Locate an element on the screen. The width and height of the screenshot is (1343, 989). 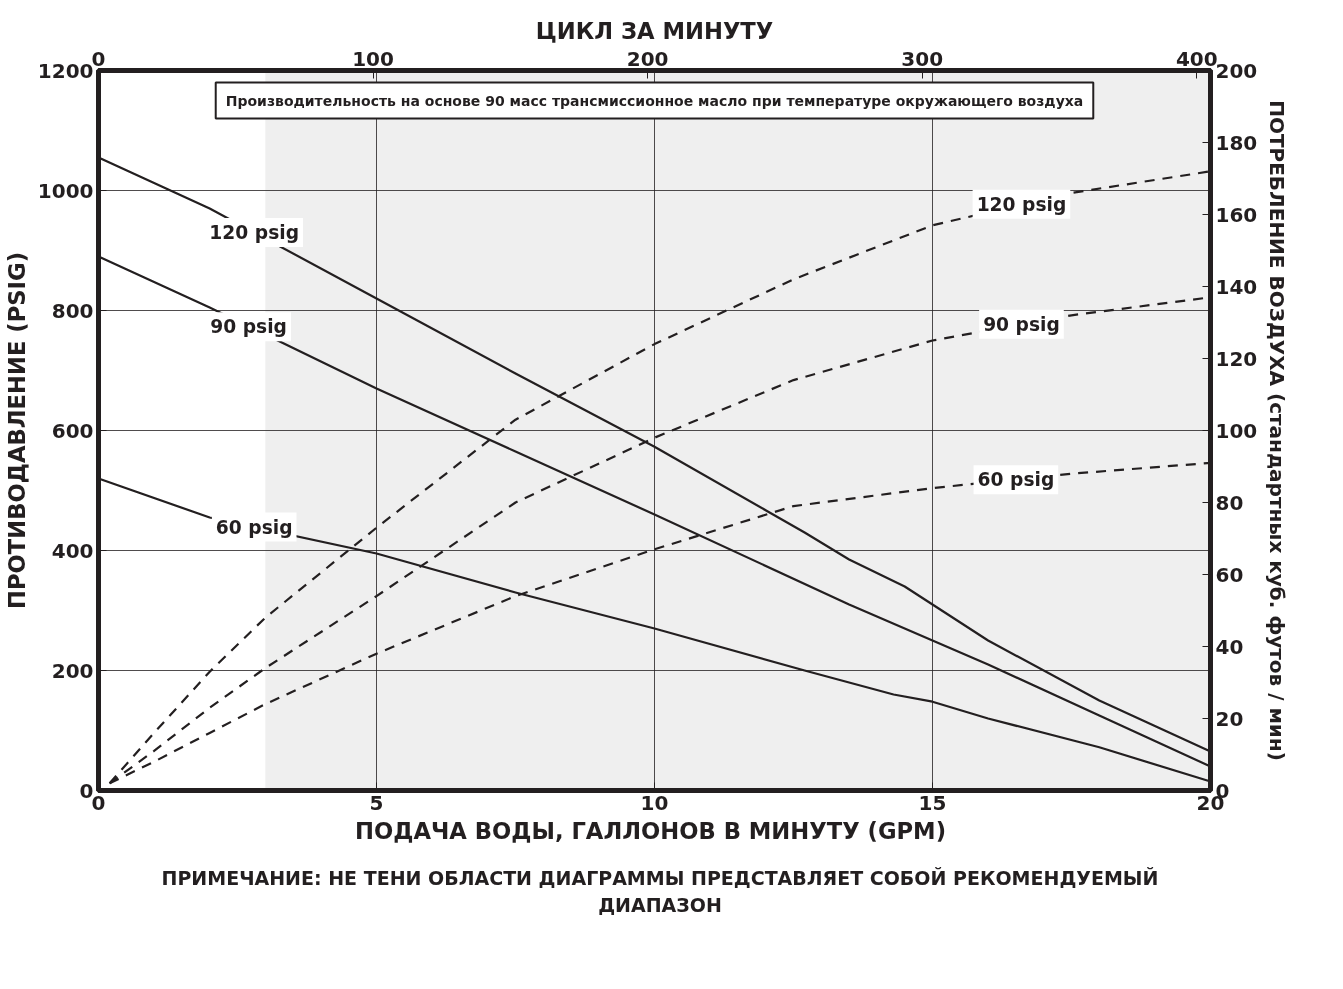
y-tick-label: 400 is located at coordinates (72, 550).